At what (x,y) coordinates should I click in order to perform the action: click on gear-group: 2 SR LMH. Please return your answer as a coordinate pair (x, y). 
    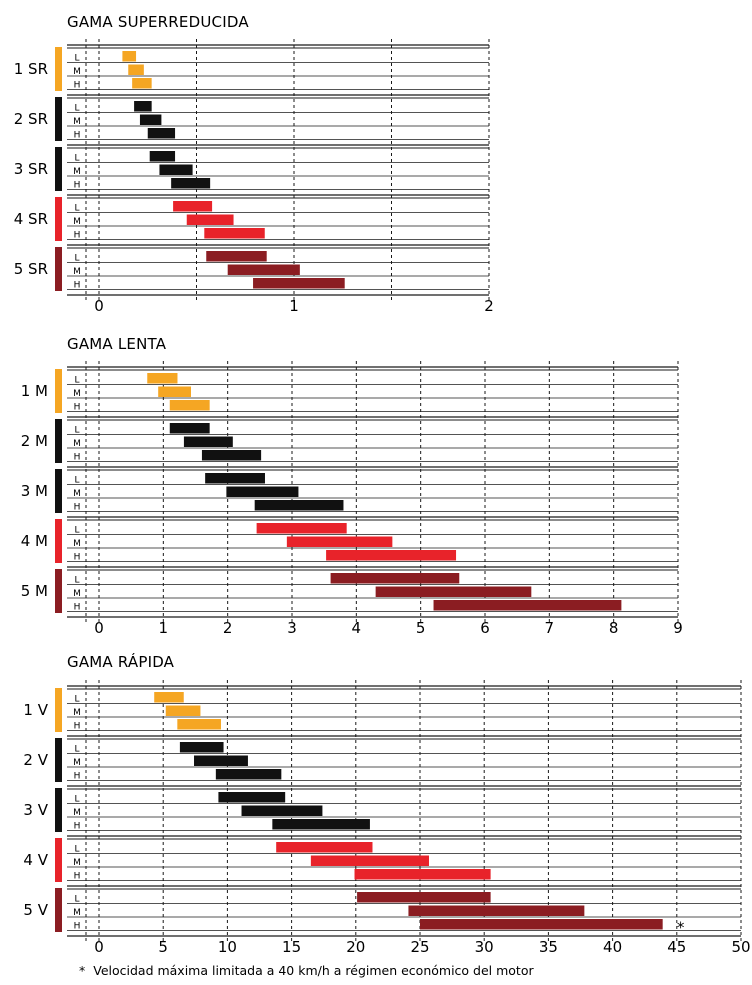
    Looking at the image, I should click on (251, 117).